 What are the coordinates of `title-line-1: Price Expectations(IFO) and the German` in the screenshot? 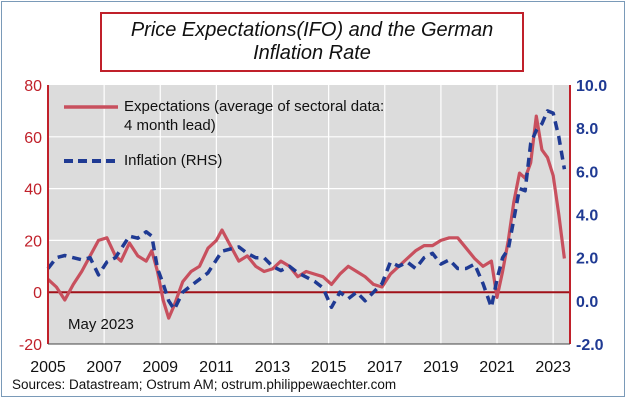 It's located at (312, 30).